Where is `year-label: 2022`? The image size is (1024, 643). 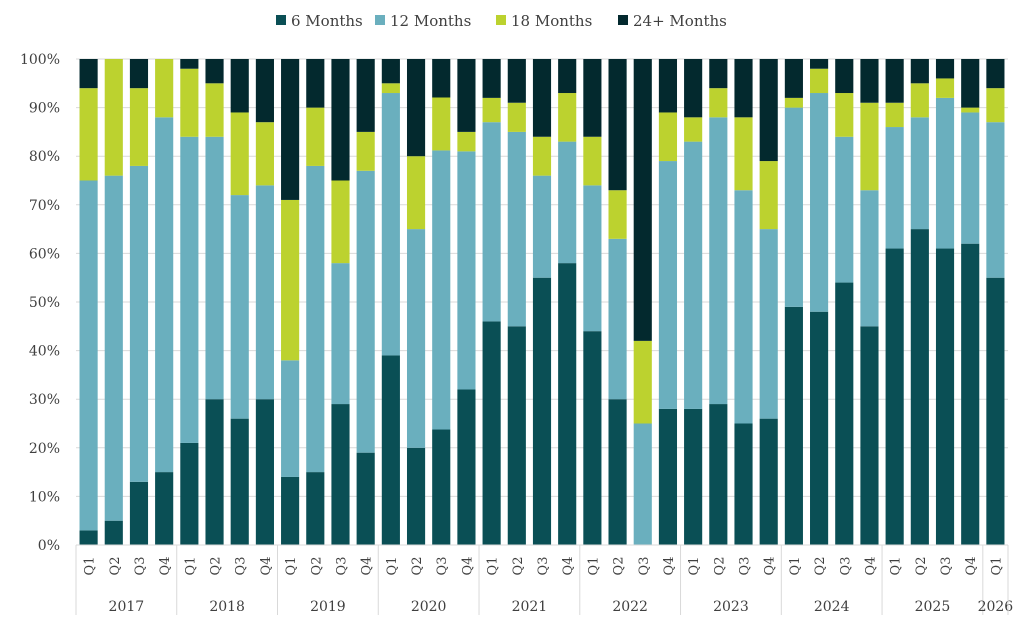
year-label: 2022 is located at coordinates (630, 607).